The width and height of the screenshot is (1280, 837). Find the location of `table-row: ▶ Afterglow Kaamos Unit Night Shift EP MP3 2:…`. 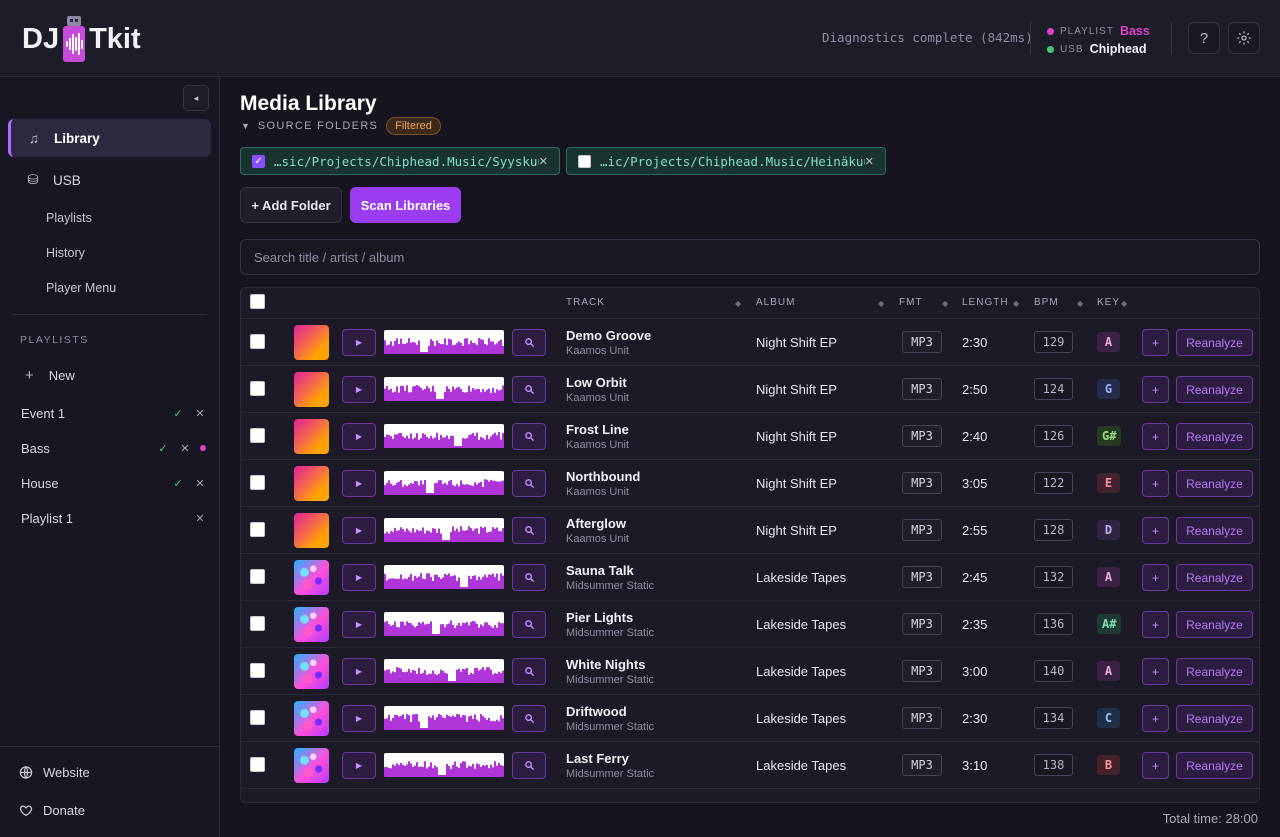

table-row: ▶ Afterglow Kaamos Unit Night Shift EP MP3 2:… is located at coordinates (750, 530).